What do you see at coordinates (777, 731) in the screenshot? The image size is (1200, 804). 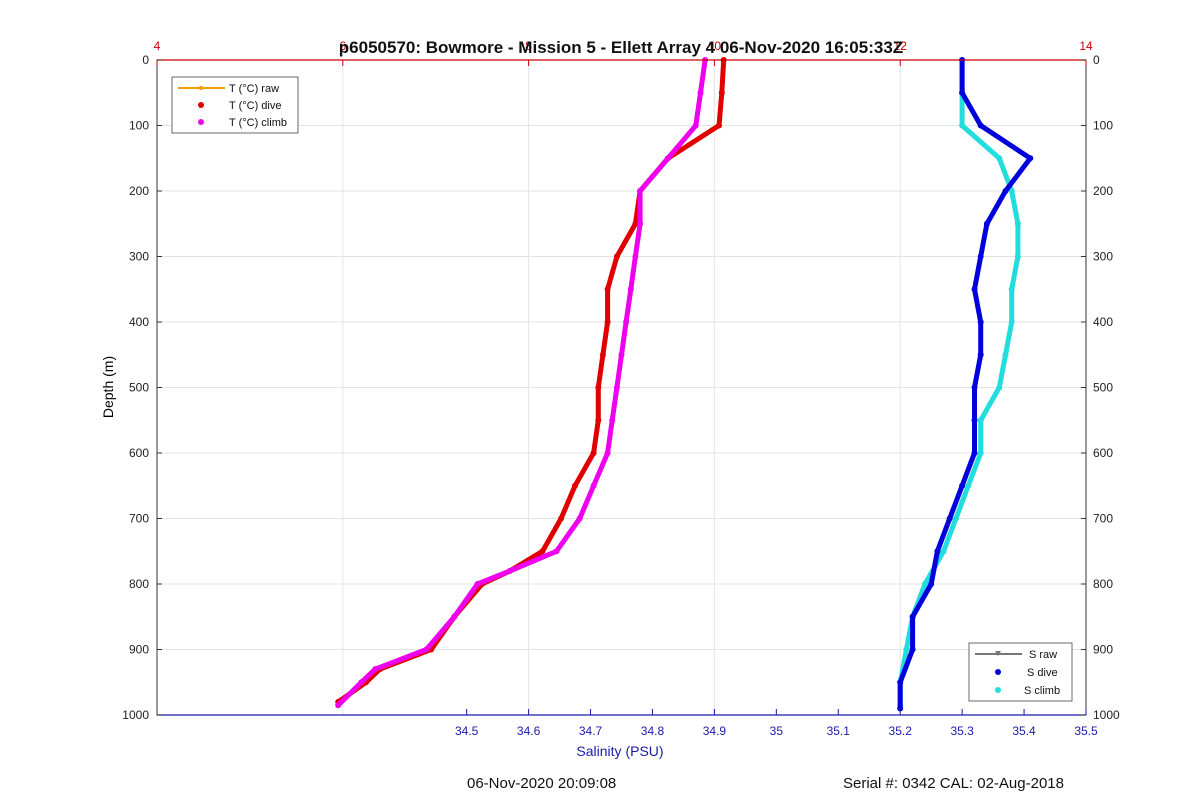 I see `bottom-tick-label: 35` at bounding box center [777, 731].